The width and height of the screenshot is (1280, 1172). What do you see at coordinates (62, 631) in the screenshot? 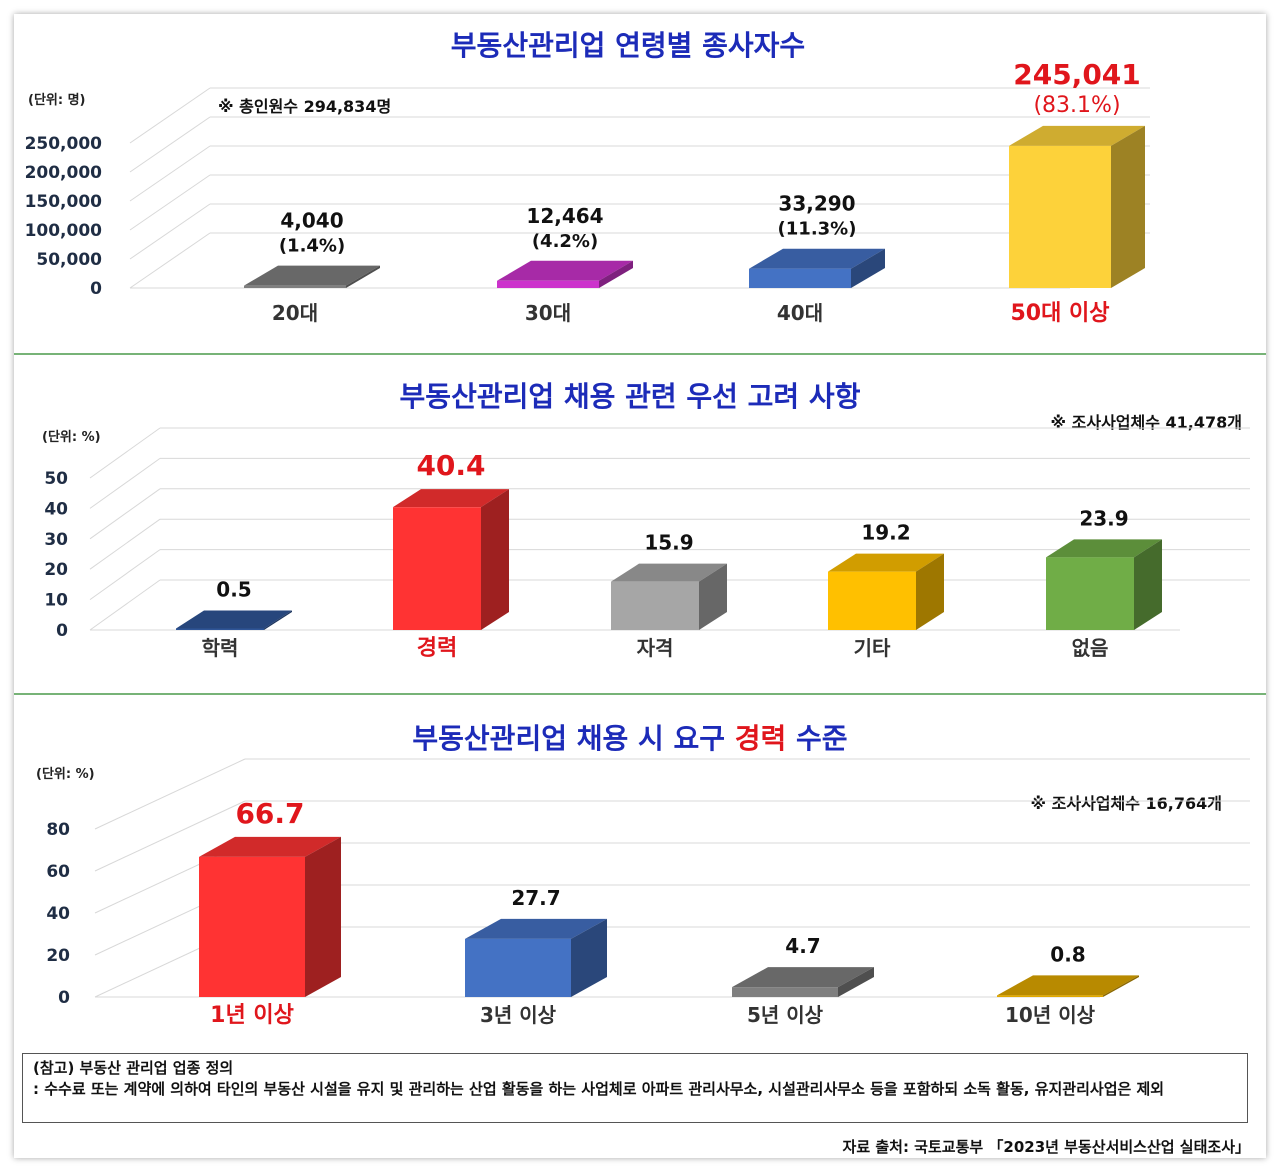
I see `y-tick-label: 0` at bounding box center [62, 631].